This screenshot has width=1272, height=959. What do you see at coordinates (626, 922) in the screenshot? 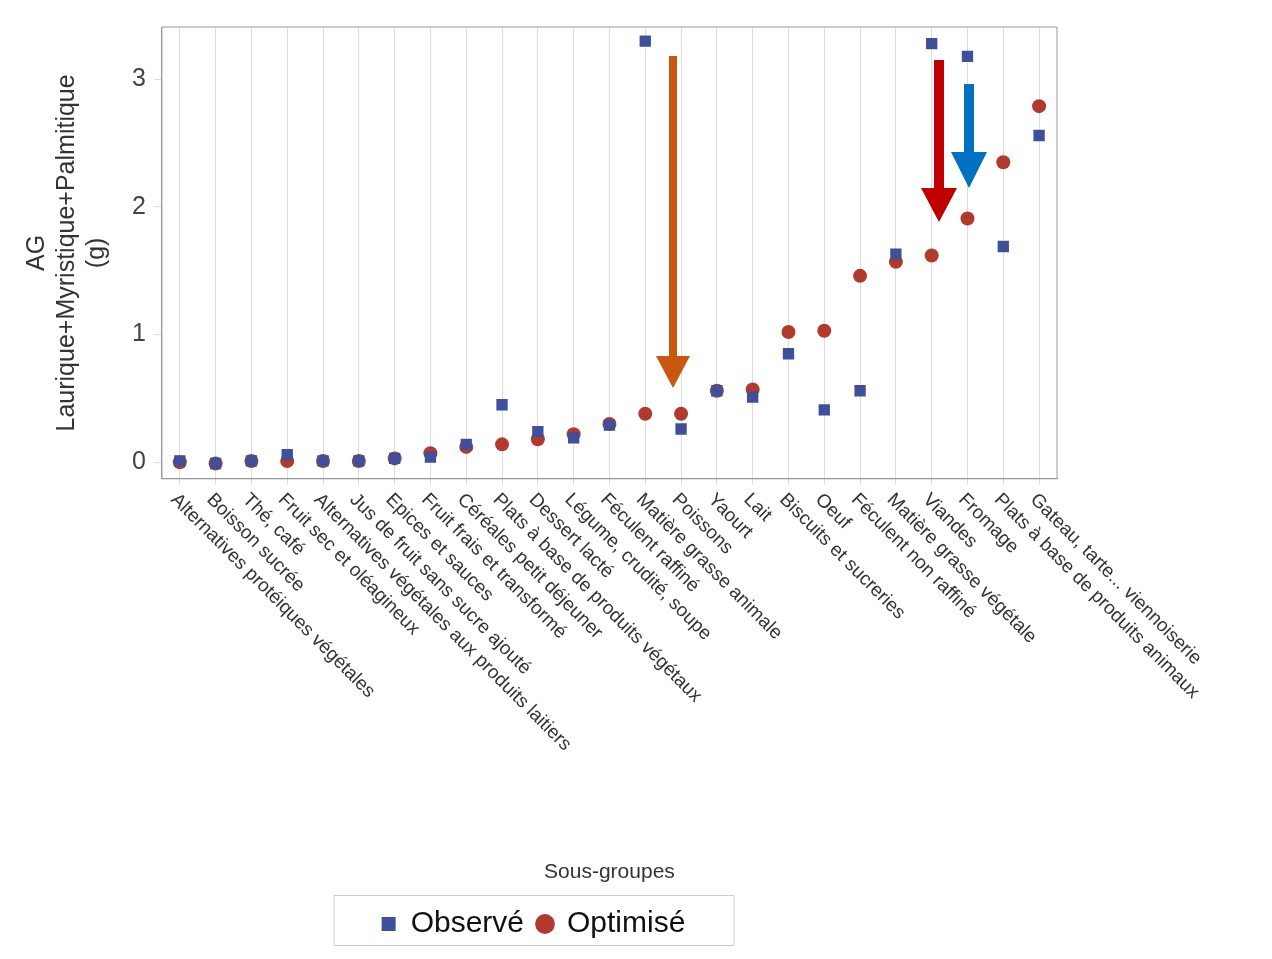
I see `legend-label: Optimisé` at bounding box center [626, 922].